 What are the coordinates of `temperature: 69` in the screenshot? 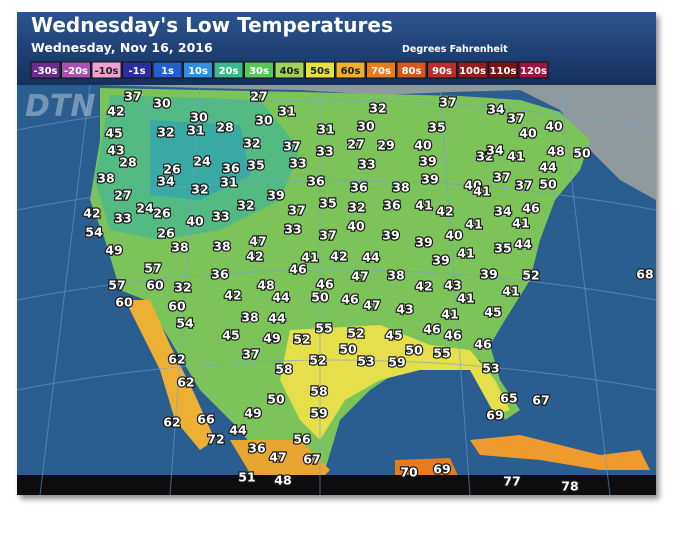 It's located at (494, 415).